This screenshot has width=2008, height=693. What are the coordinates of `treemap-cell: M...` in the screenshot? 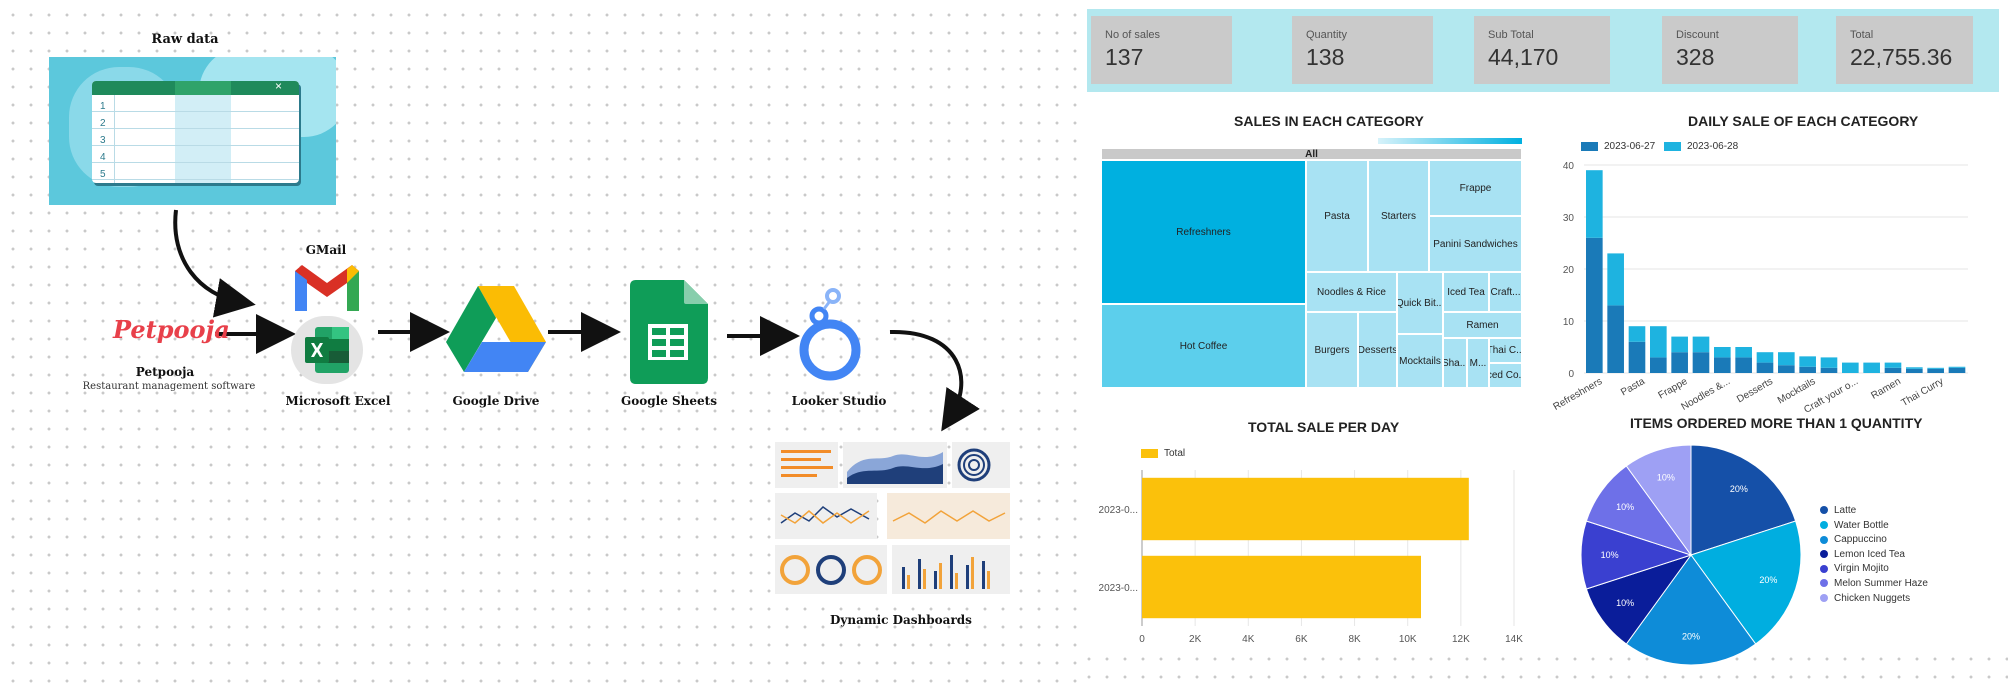 It's located at (1478, 363).